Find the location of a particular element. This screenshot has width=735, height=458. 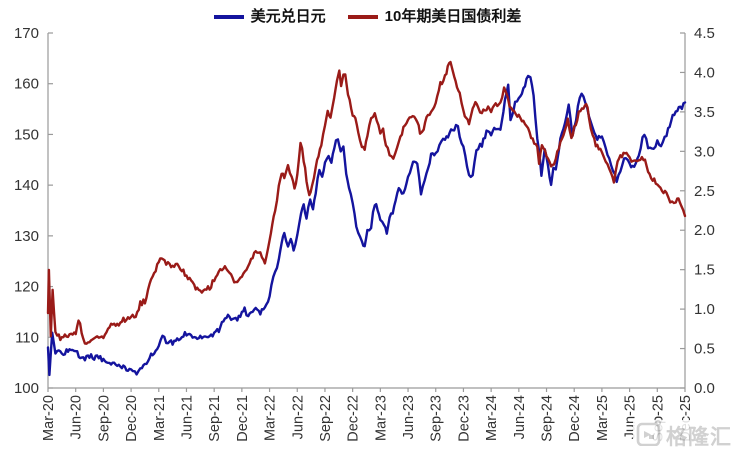

svg-text: Dec-22 is located at coordinates (354, 418).